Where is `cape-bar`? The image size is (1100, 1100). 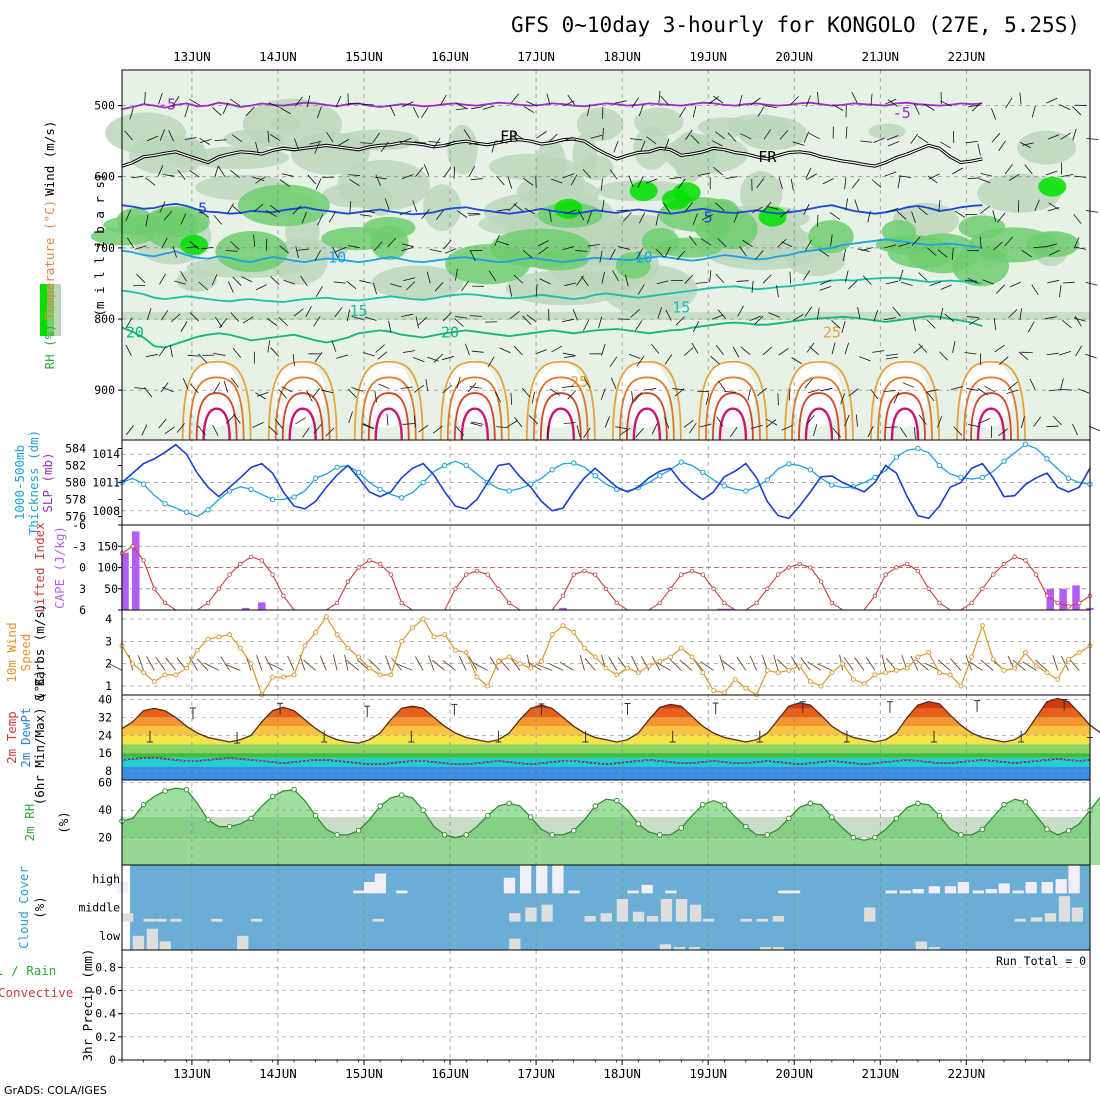 cape-bar is located at coordinates (1076, 597).